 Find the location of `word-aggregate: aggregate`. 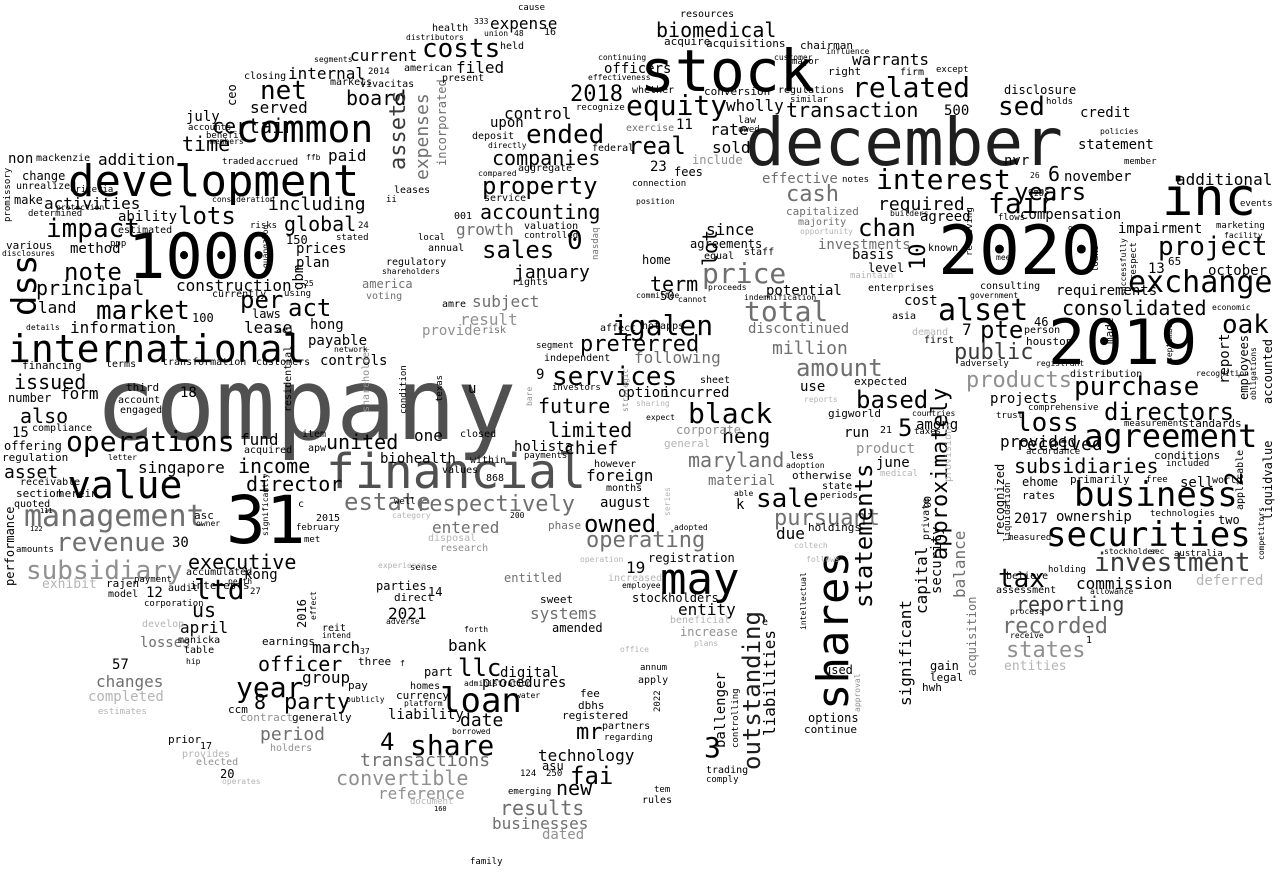

word-aggregate: aggregate is located at coordinates (545, 168).